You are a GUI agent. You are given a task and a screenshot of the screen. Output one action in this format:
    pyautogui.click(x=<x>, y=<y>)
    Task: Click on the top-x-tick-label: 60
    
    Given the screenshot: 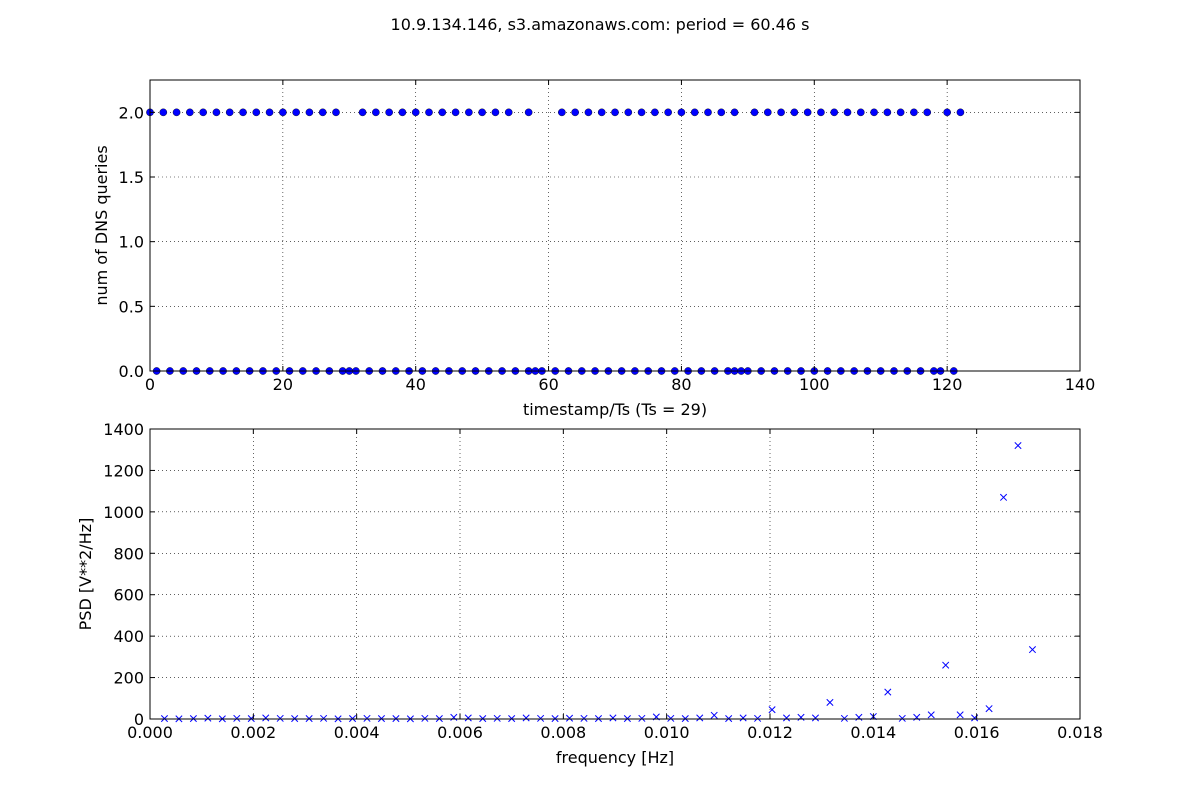 What is the action you would take?
    pyautogui.click(x=548, y=384)
    